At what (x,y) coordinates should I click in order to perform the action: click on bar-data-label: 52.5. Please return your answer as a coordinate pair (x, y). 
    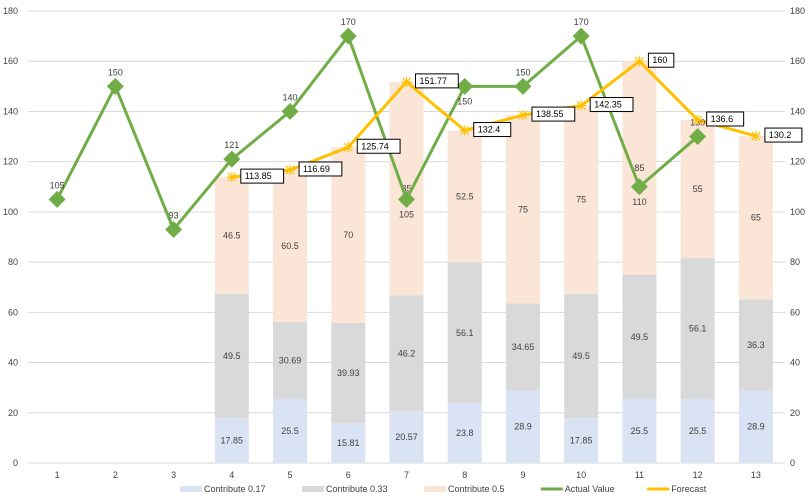
    Looking at the image, I should click on (465, 196).